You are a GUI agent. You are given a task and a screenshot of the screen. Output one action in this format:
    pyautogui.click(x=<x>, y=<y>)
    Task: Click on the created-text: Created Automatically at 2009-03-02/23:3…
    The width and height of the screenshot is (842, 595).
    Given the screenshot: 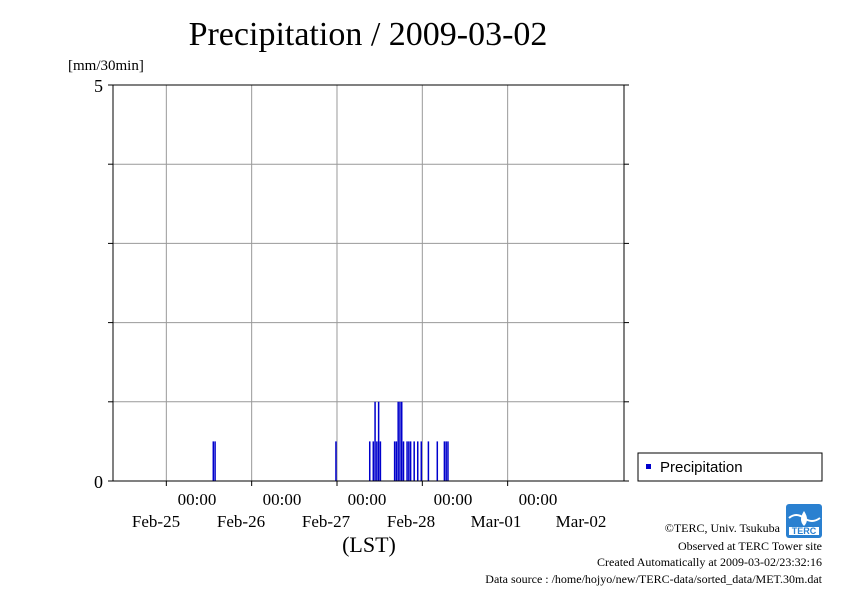 What is the action you would take?
    pyautogui.click(x=709, y=562)
    